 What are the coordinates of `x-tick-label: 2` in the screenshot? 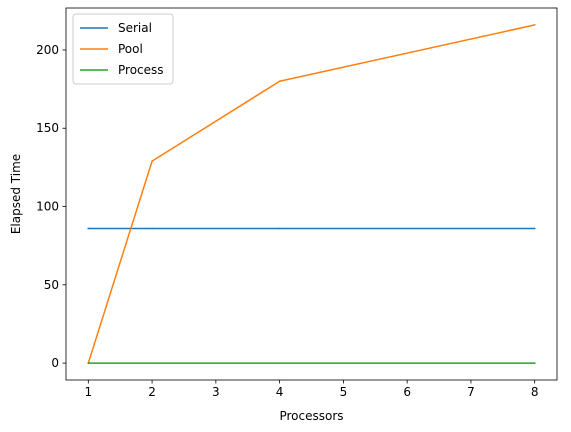 It's located at (152, 392).